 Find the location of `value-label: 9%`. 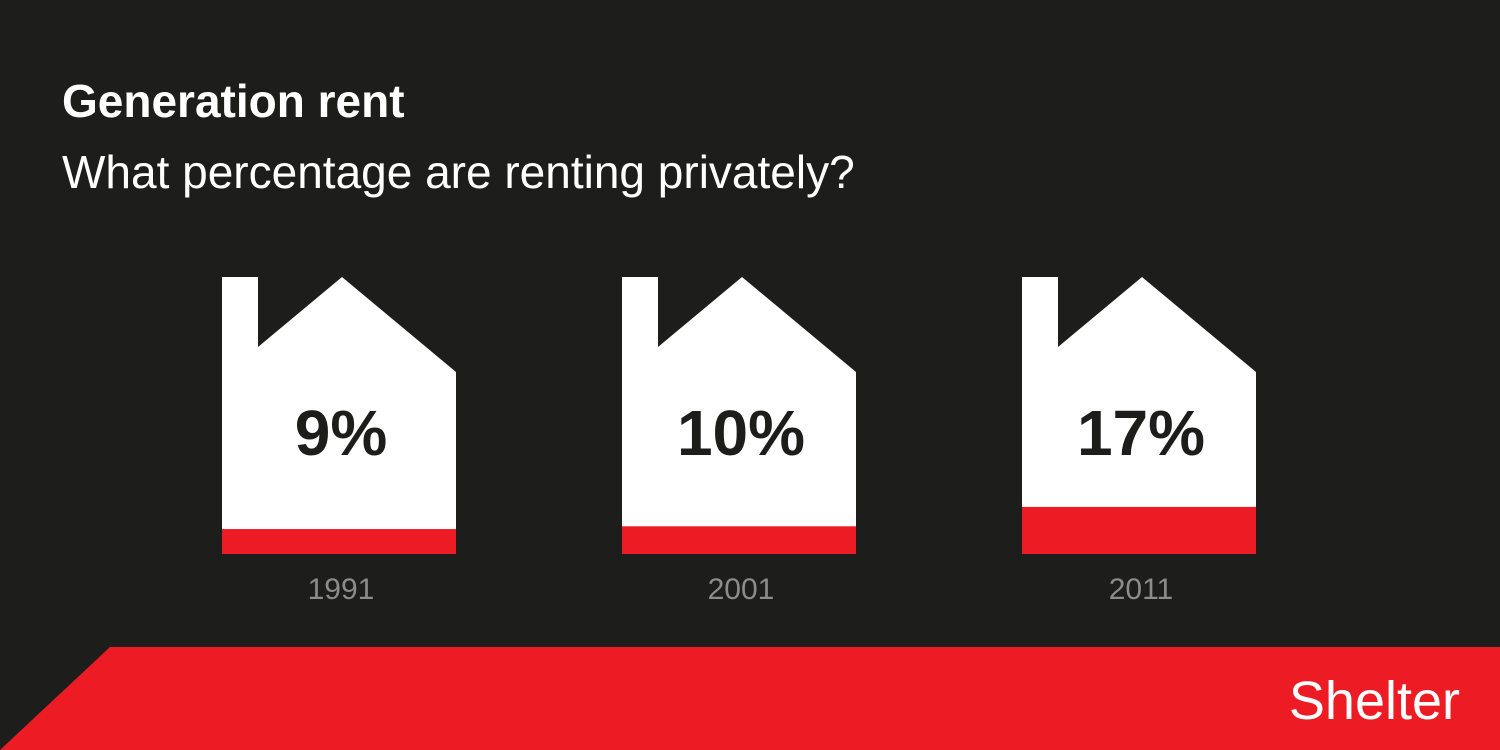

value-label: 9% is located at coordinates (341, 433).